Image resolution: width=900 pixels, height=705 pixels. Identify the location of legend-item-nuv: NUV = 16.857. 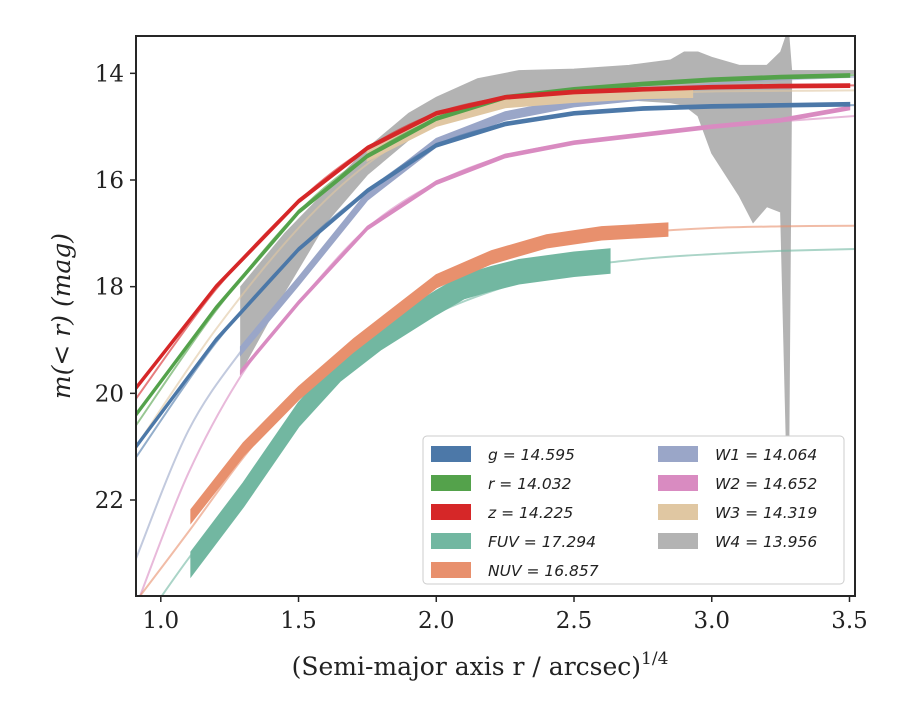
(515, 571).